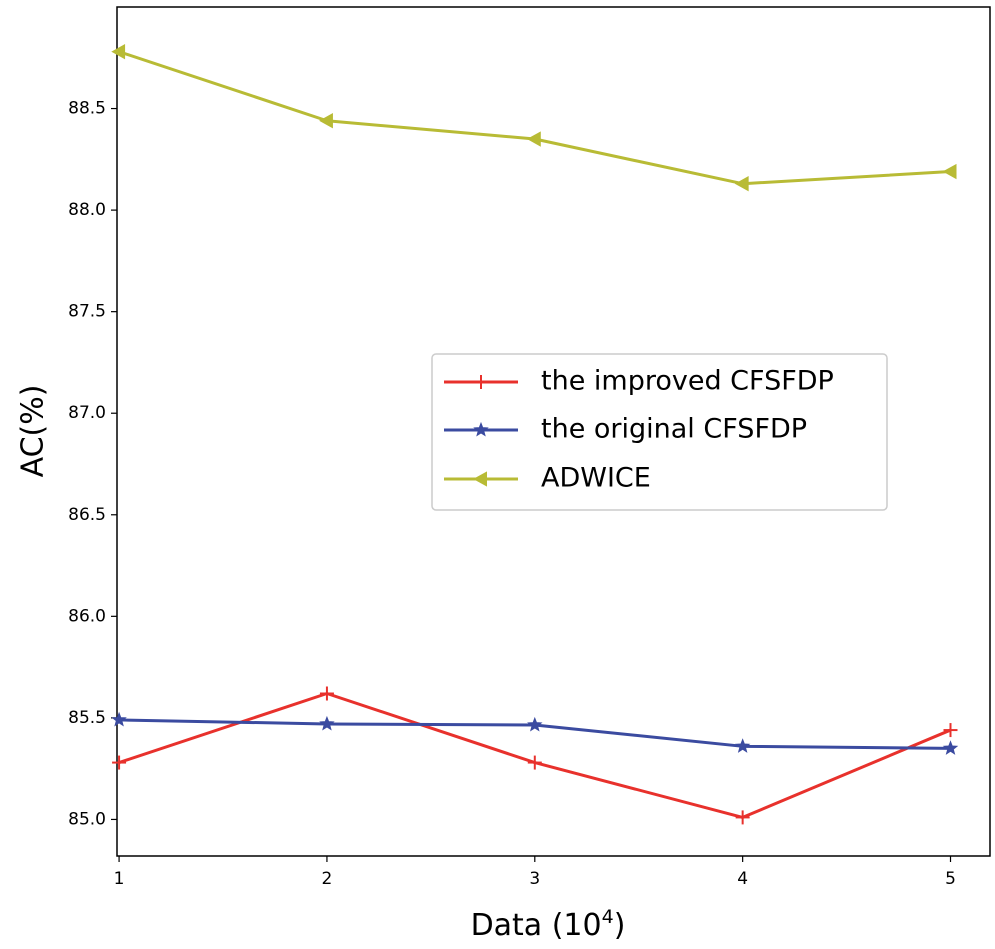 The height and width of the screenshot is (949, 995). I want to click on y-tick-label: 87.0, so click(87, 413).